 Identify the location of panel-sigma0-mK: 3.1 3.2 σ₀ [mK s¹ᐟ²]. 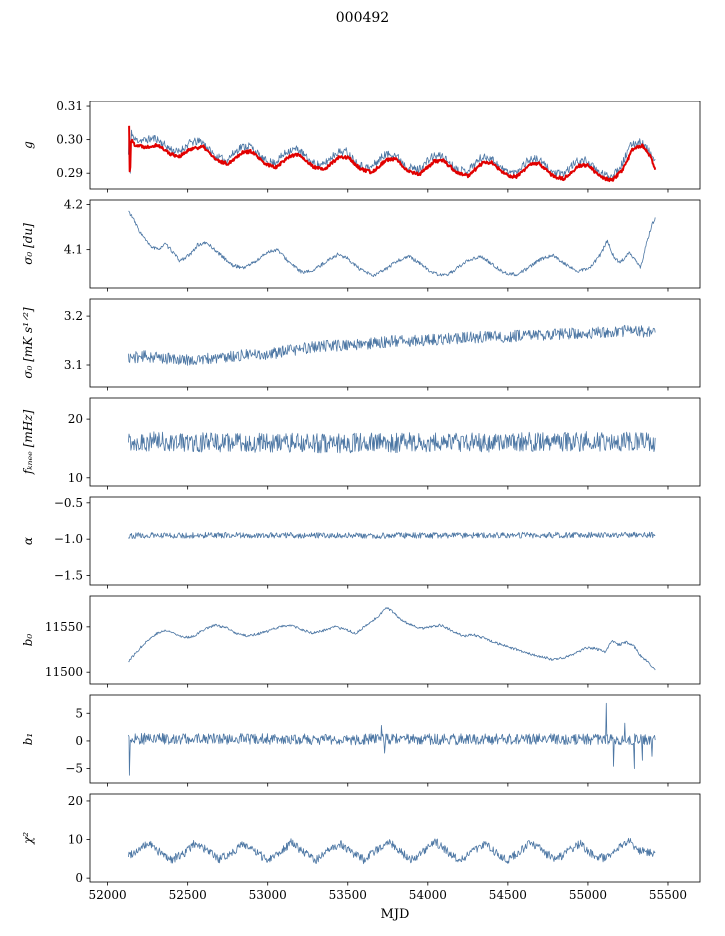
(361, 344).